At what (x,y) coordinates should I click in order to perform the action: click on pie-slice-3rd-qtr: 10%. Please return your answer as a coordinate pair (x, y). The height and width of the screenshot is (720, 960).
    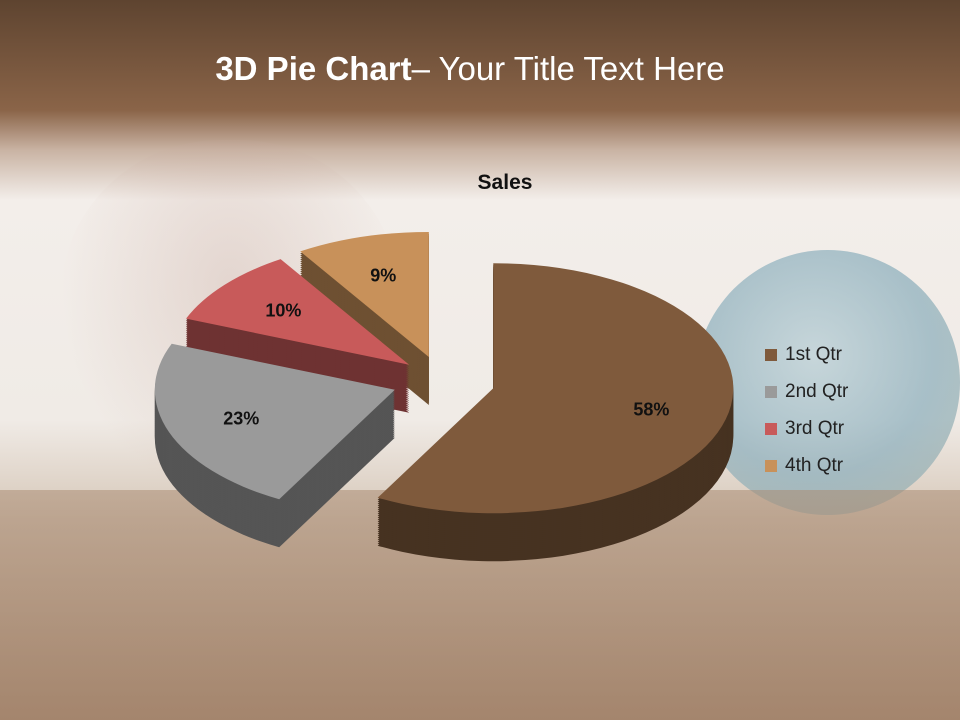
    Looking at the image, I should click on (298, 336).